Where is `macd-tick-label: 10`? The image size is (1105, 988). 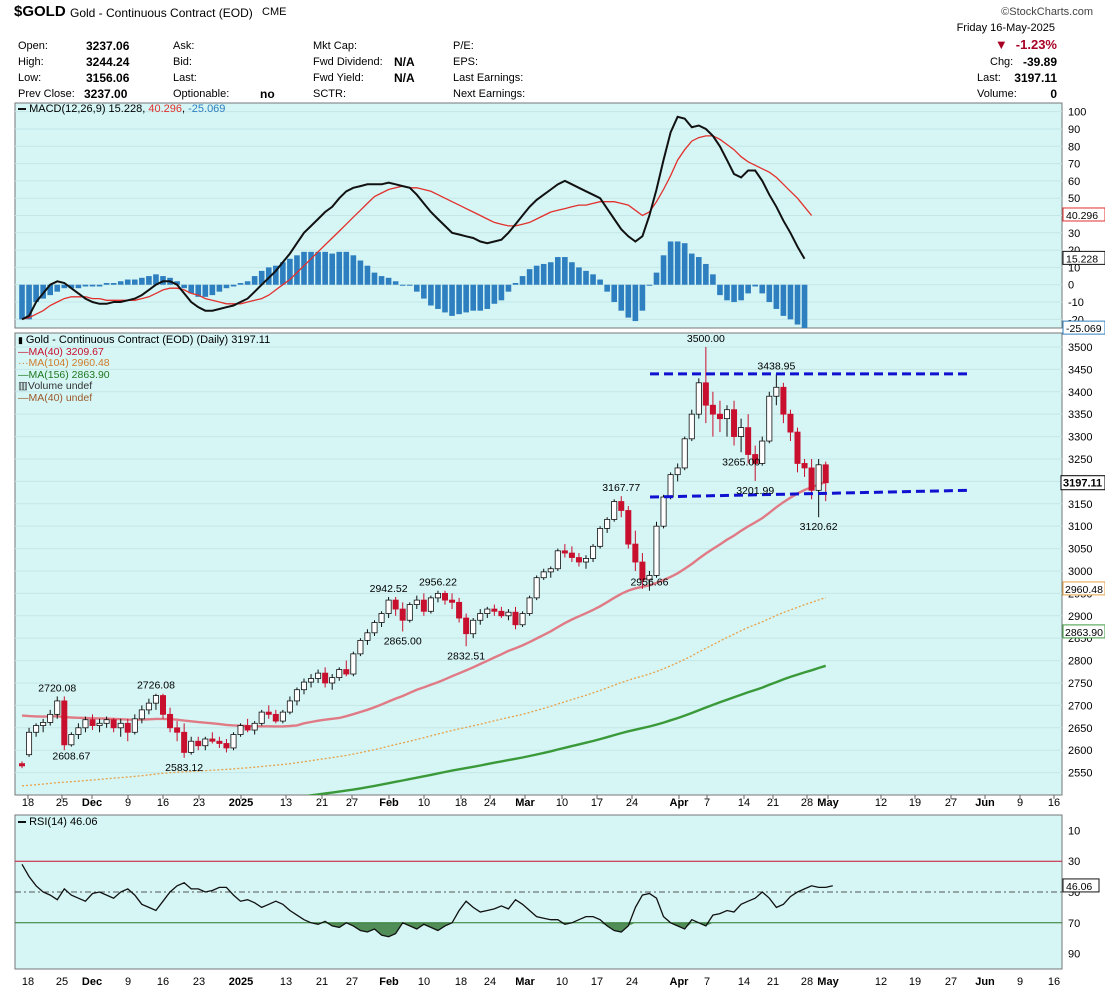
macd-tick-label: 10 is located at coordinates (1074, 268).